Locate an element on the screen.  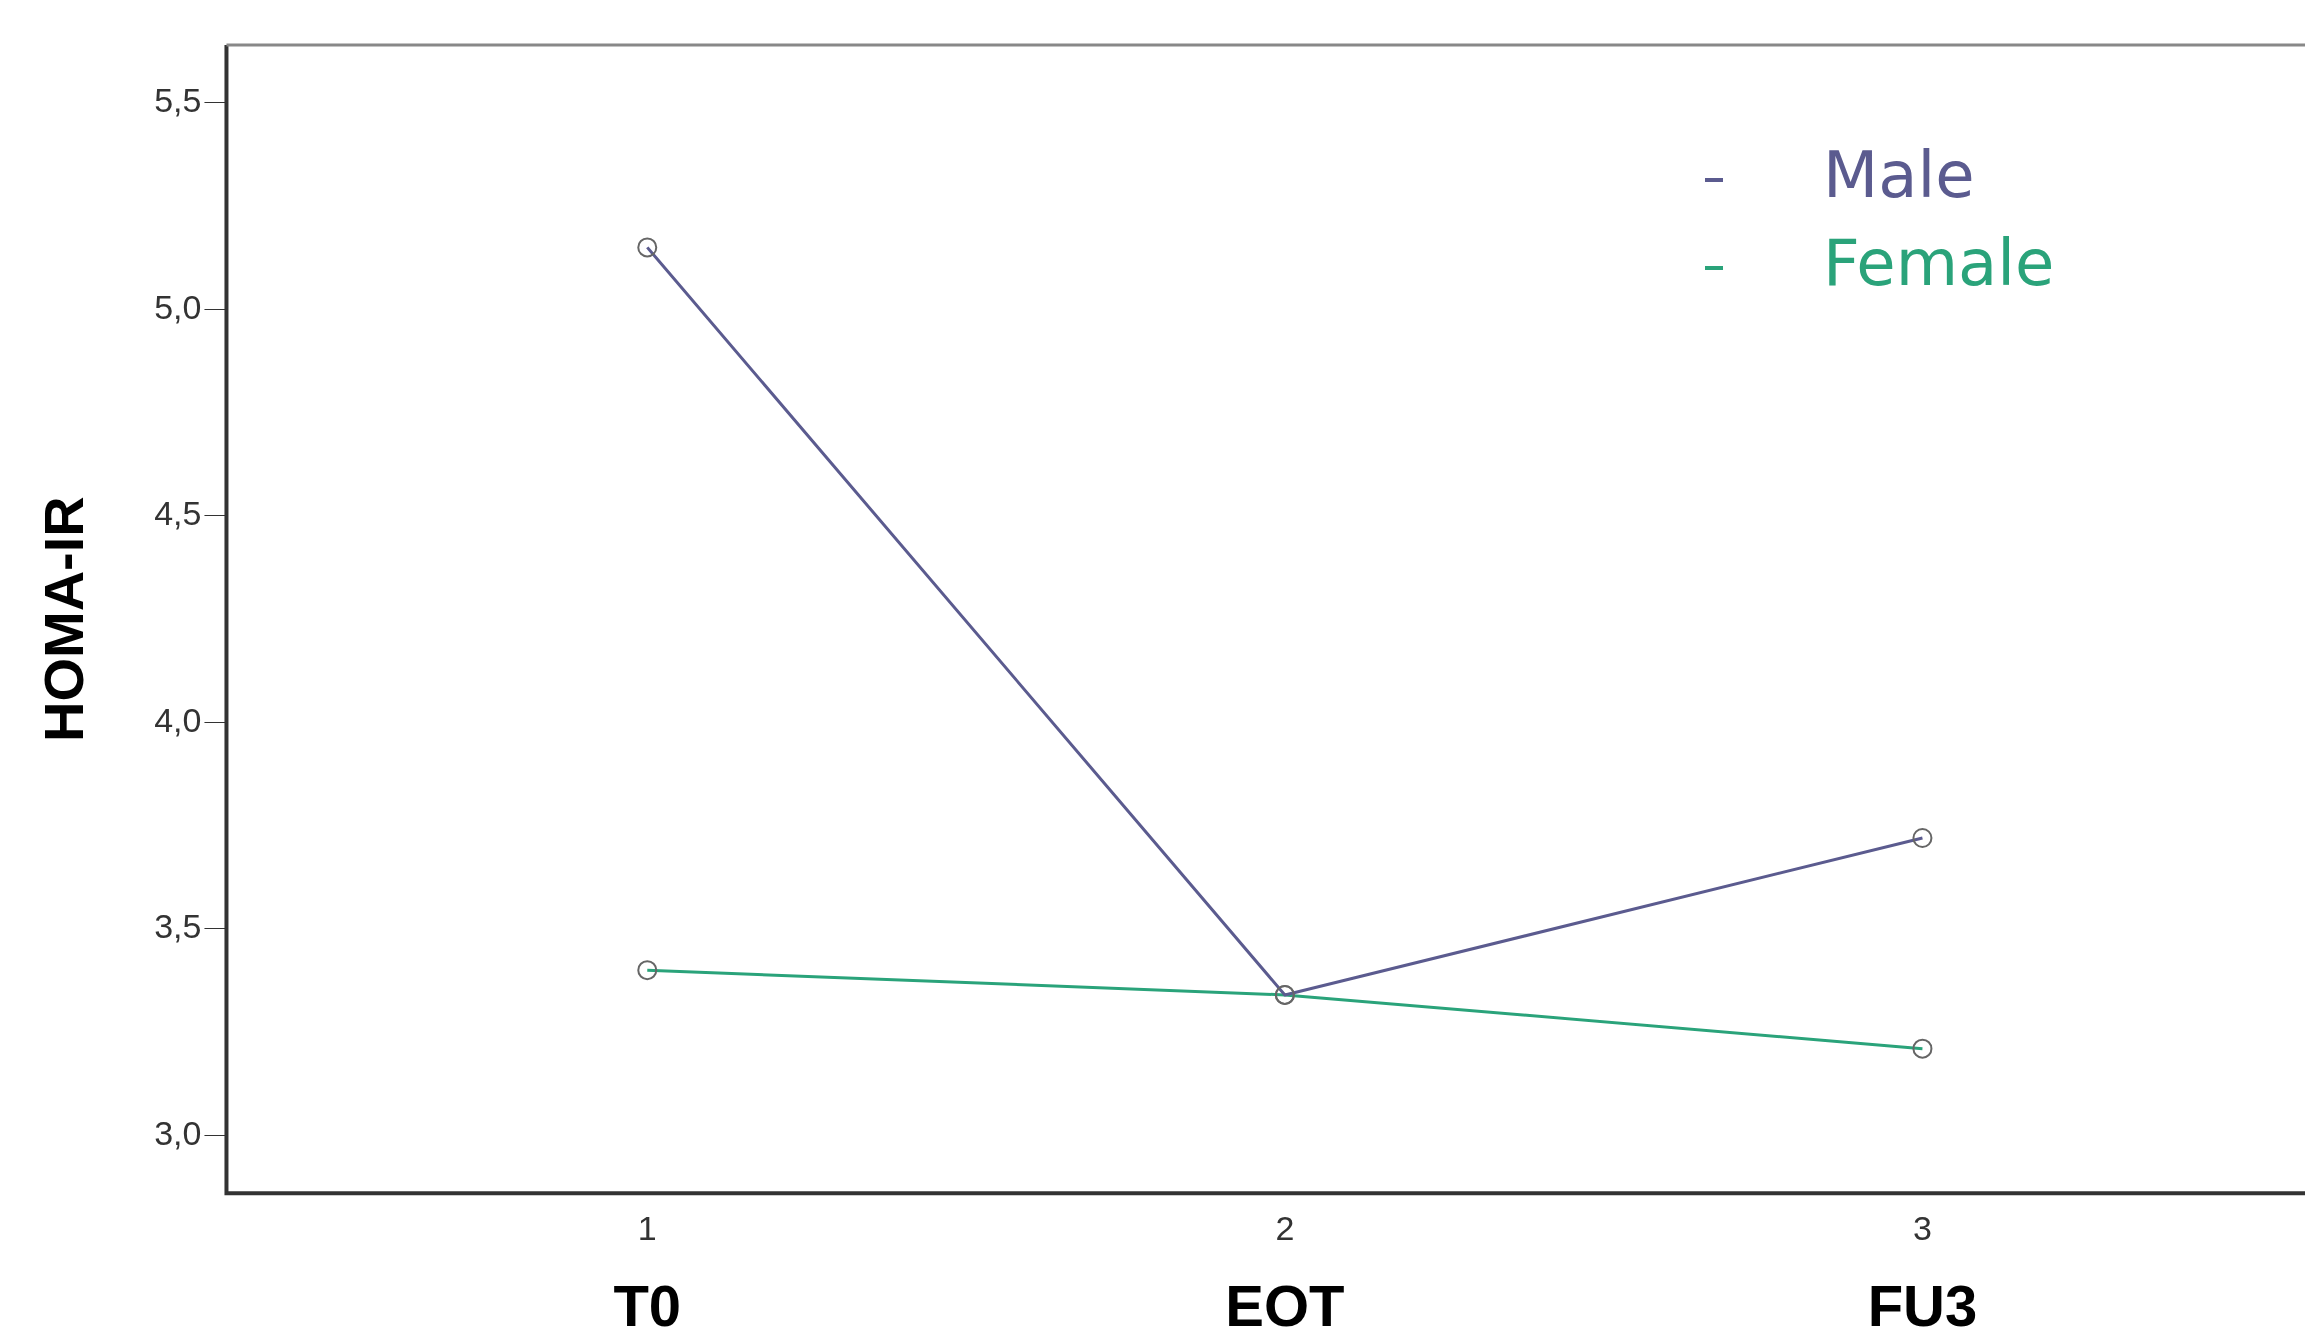
y-tick-label: 3,5 is located at coordinates (178, 926).